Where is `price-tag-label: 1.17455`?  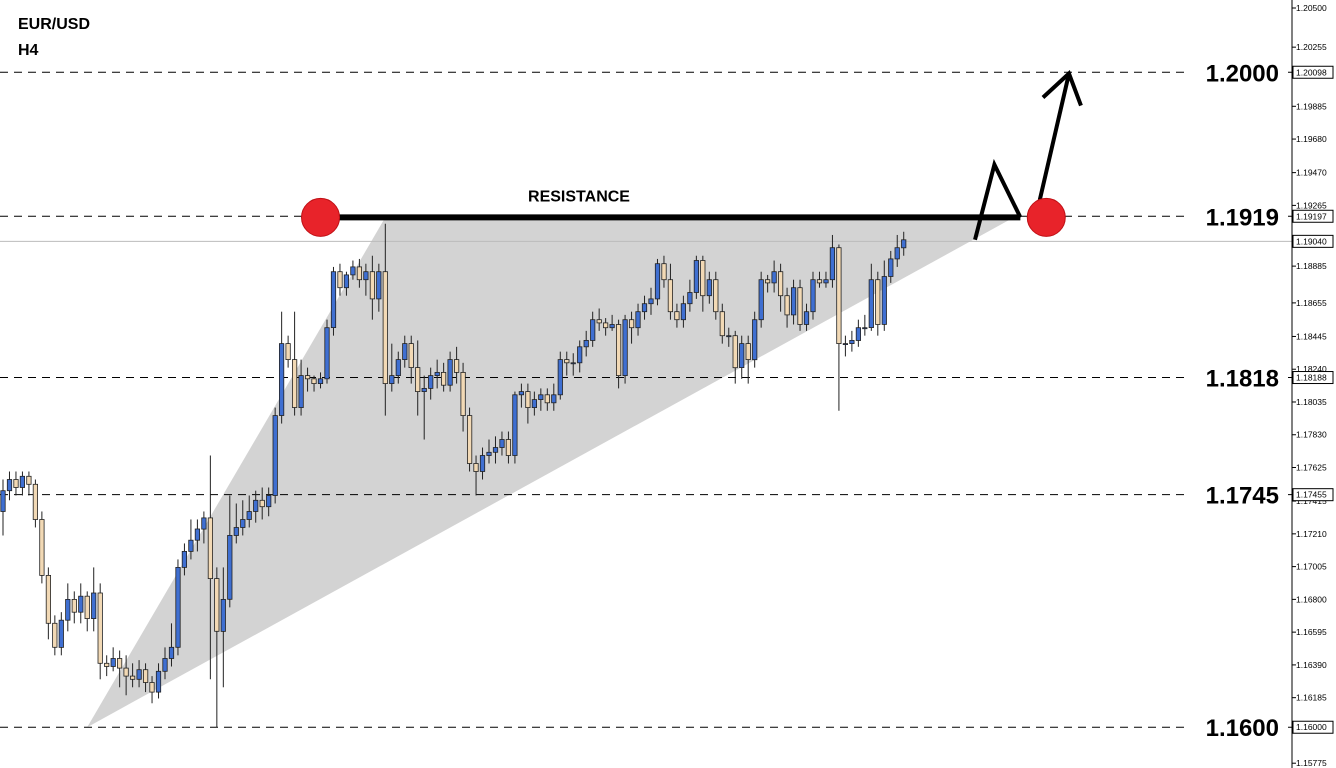 price-tag-label: 1.17455 is located at coordinates (1311, 495).